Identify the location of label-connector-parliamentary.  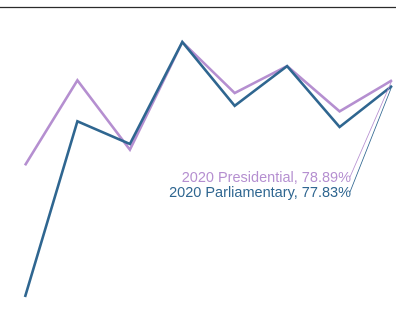
(371, 139).